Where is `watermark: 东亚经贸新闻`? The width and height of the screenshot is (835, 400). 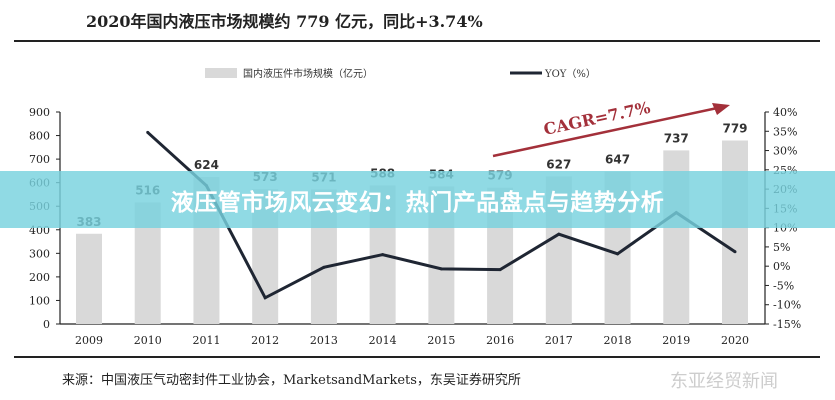 watermark: 东亚经贸新闻 is located at coordinates (724, 381).